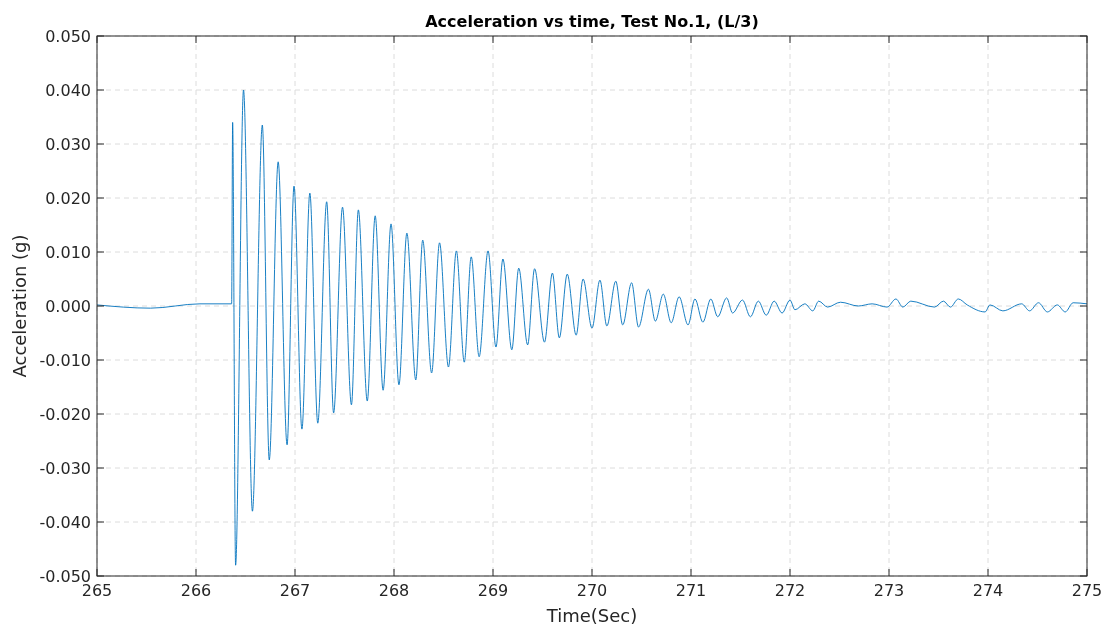 The height and width of the screenshot is (640, 1113). I want to click on y-tick-label: -0.030, so click(65, 468).